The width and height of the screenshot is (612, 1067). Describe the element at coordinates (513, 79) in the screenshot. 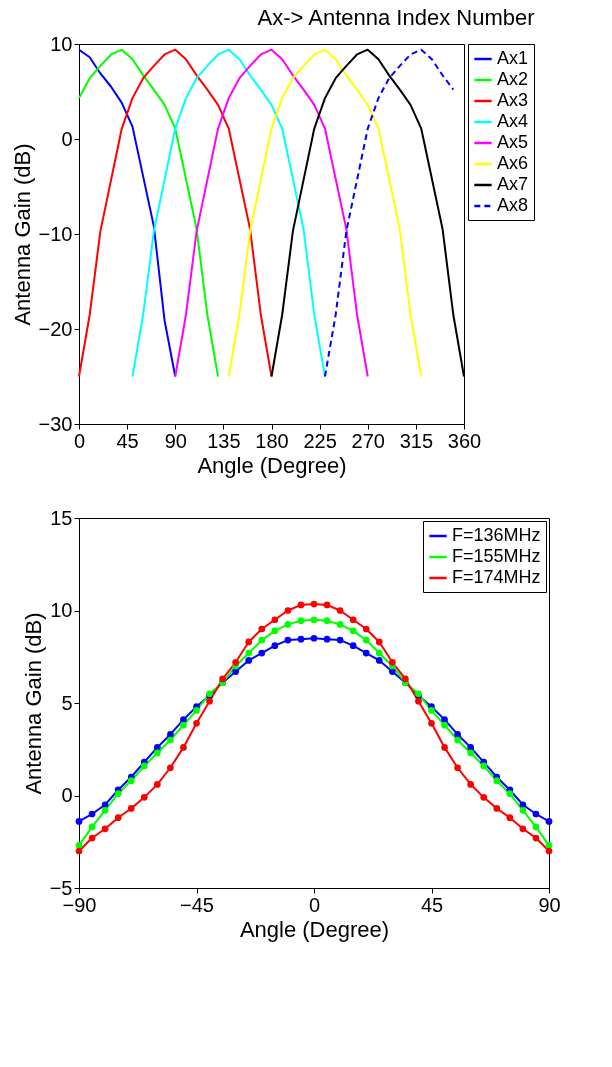

I see `legend-label: Ax2` at that location.